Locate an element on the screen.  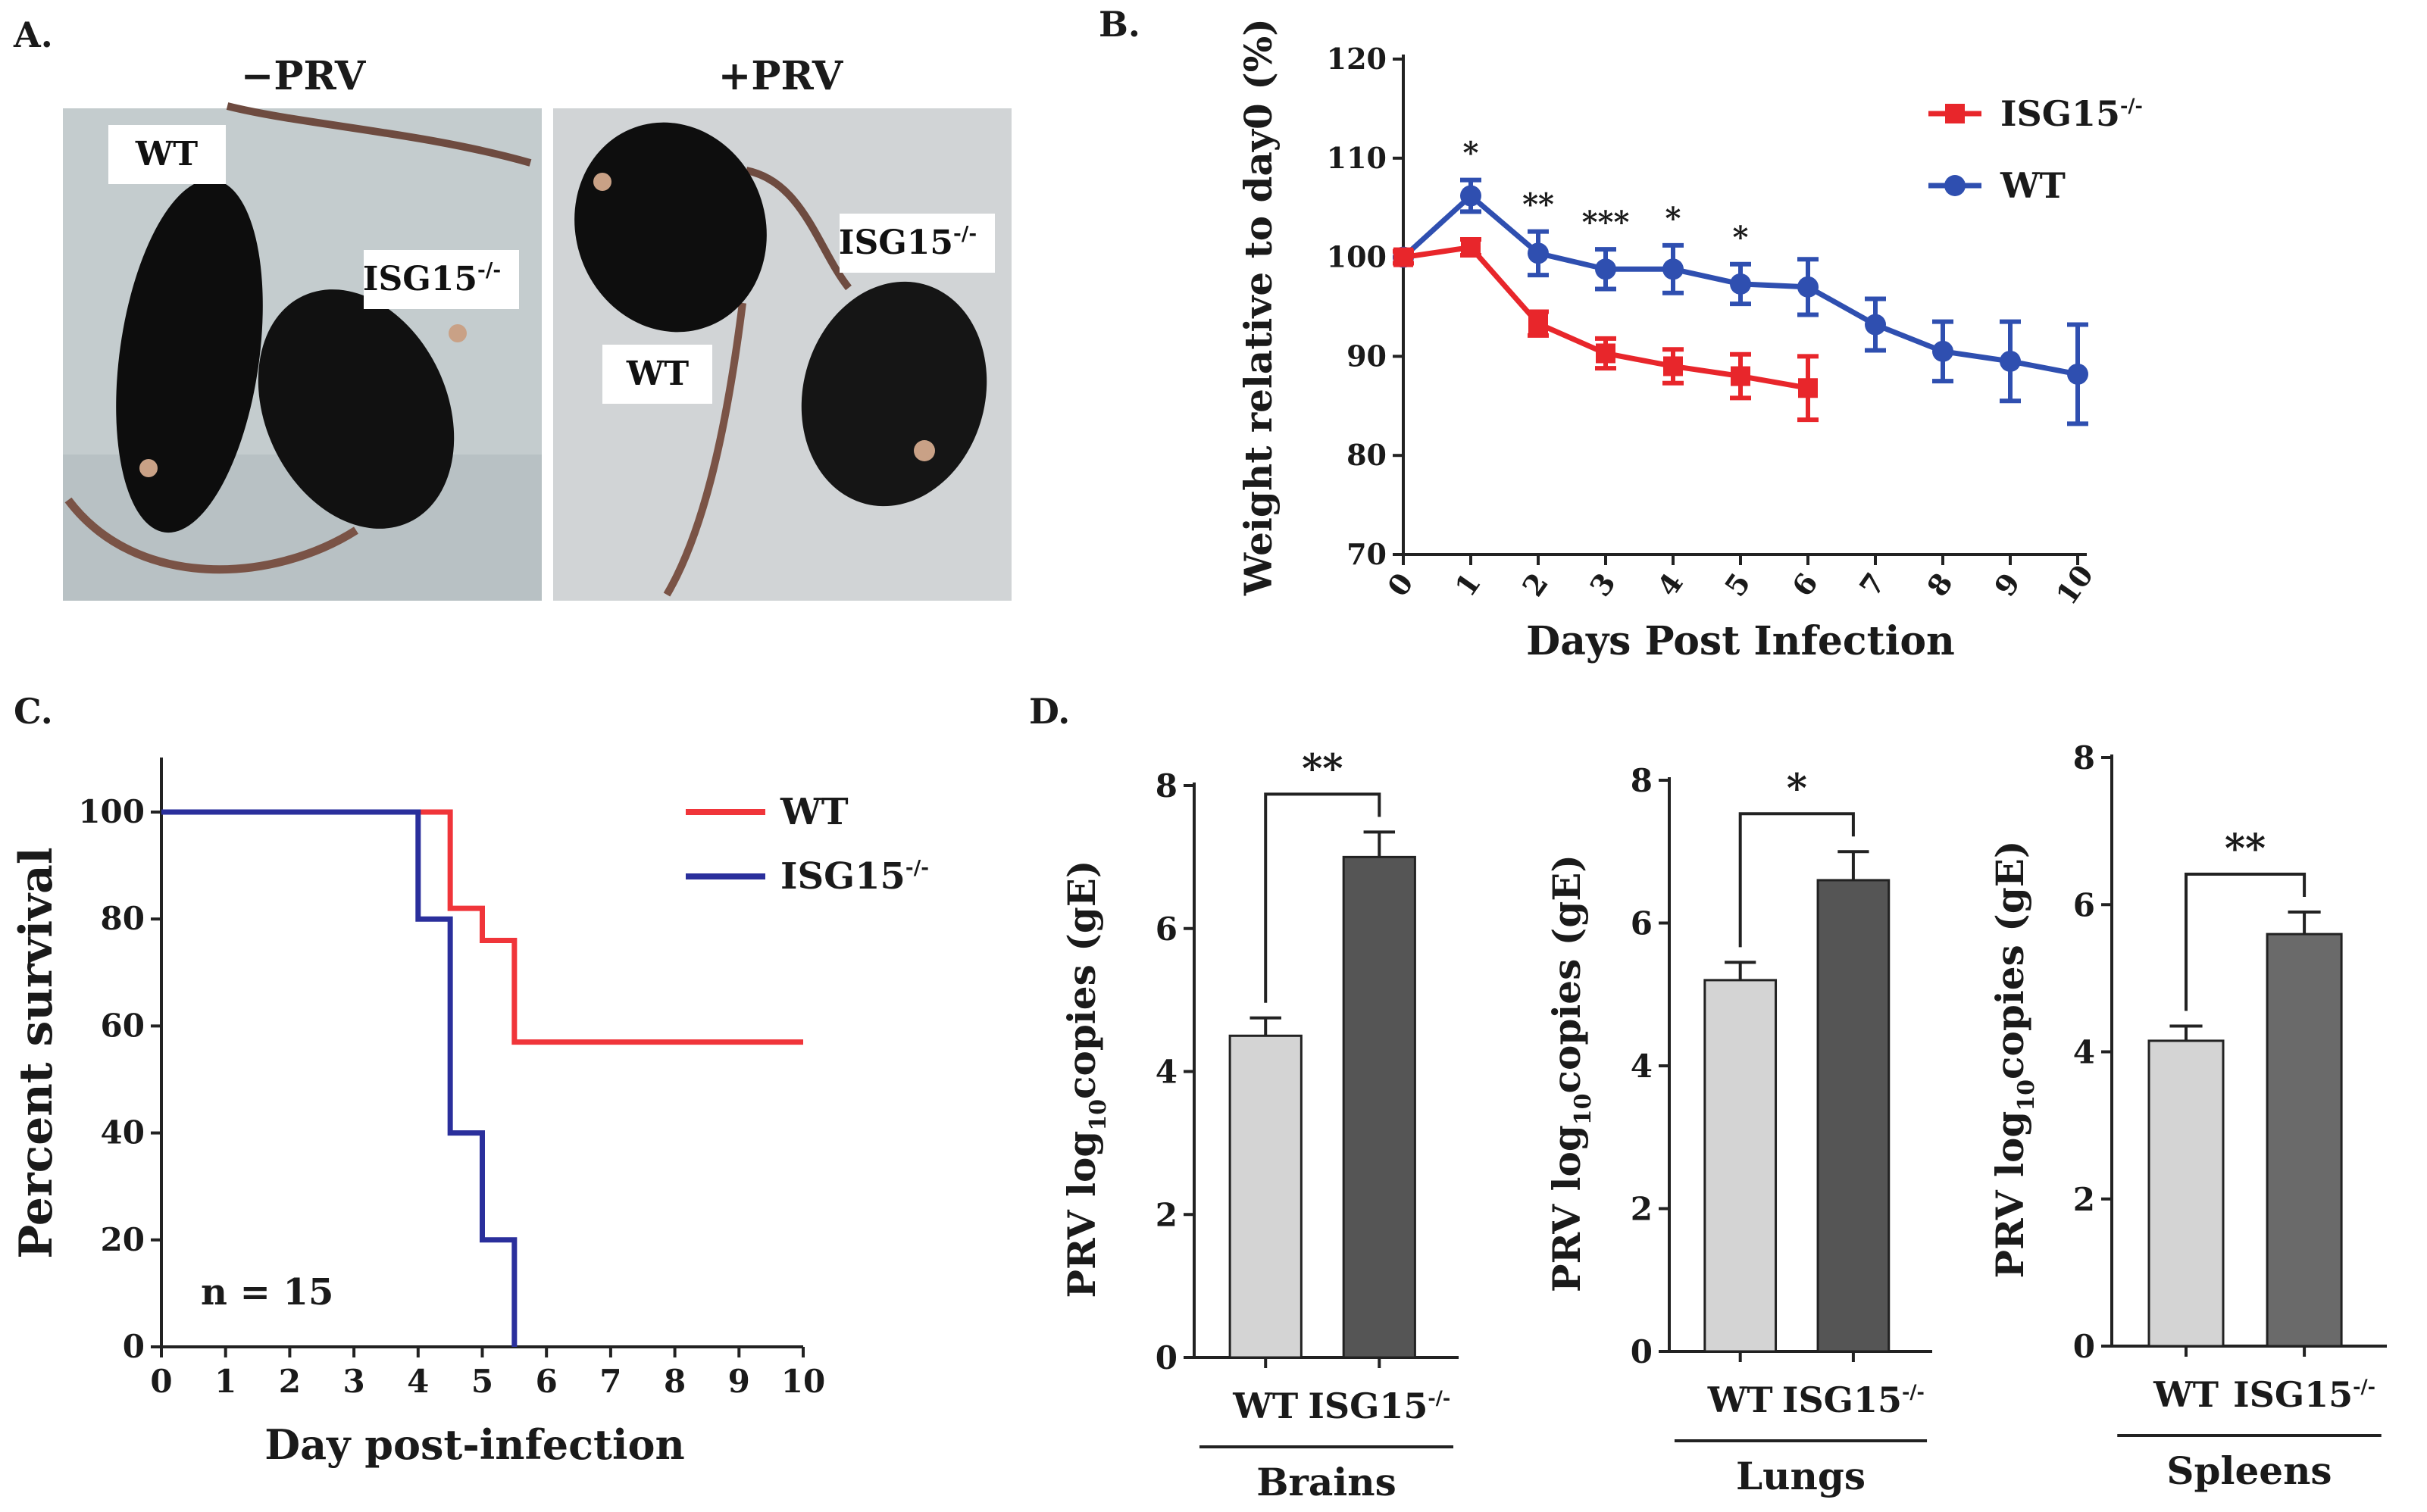
y-tick-label: 90 is located at coordinates (1367, 356).